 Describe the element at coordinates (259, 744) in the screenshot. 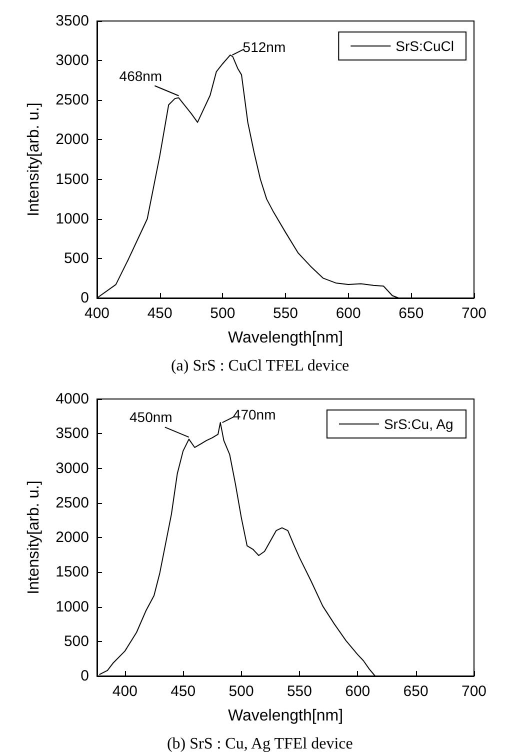

I see `text: (b) SrS : Cu, Ag TFEl device` at that location.